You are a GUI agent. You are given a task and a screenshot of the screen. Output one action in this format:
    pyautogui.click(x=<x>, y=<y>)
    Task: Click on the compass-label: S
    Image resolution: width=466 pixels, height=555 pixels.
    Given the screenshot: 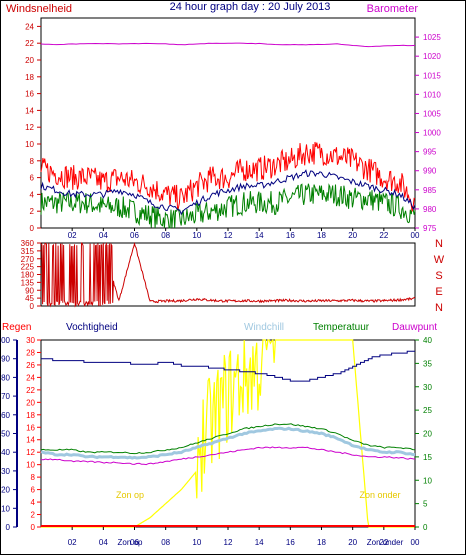 What is the action you would take?
    pyautogui.click(x=438, y=276)
    